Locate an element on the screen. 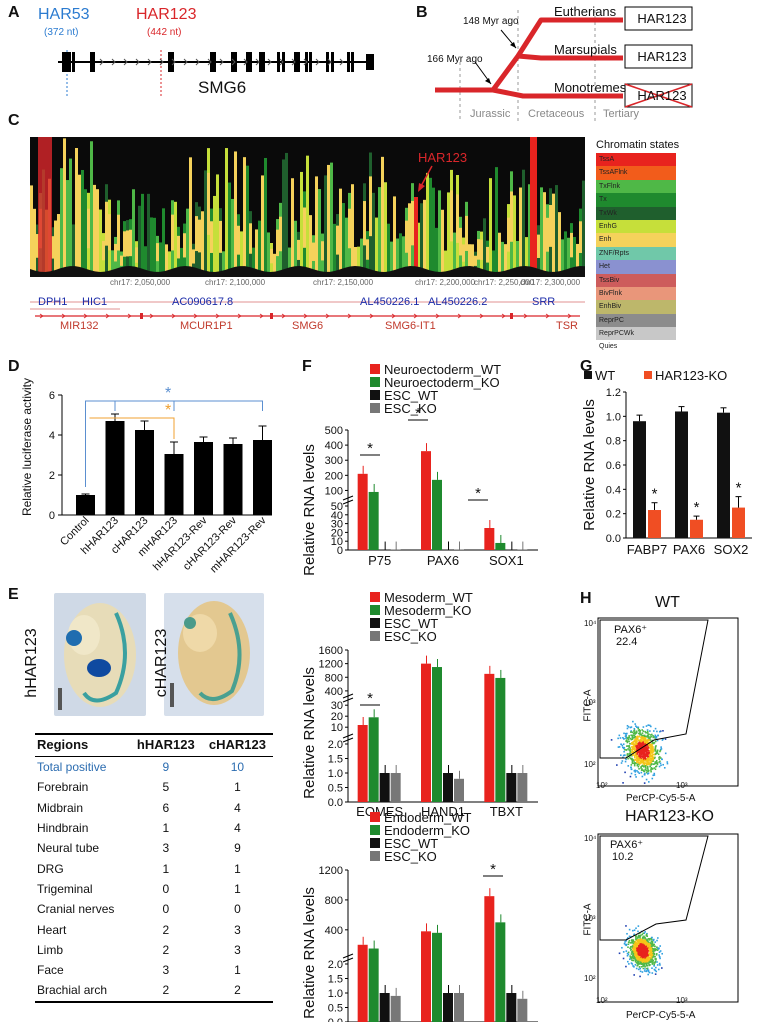  f-ytick-label: 400 is located at coordinates (334, 692).